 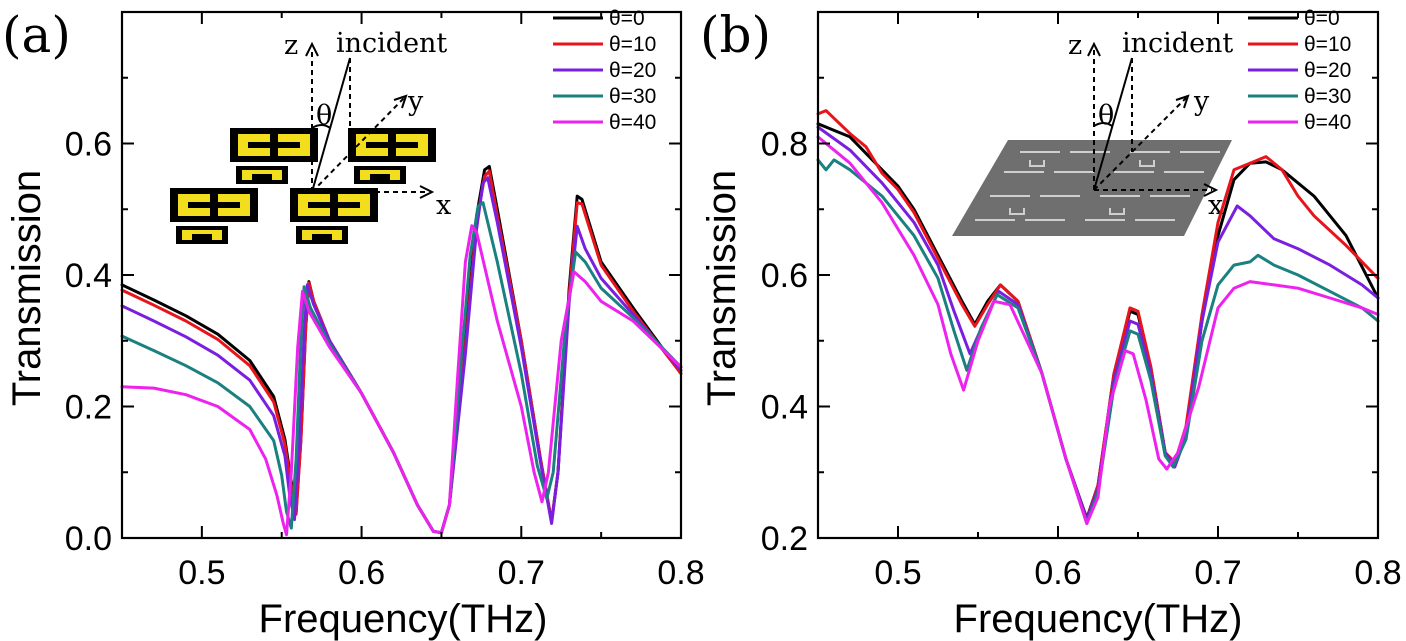 What do you see at coordinates (632, 122) in the screenshot?
I see `legend-label-a-4: θ=40` at bounding box center [632, 122].